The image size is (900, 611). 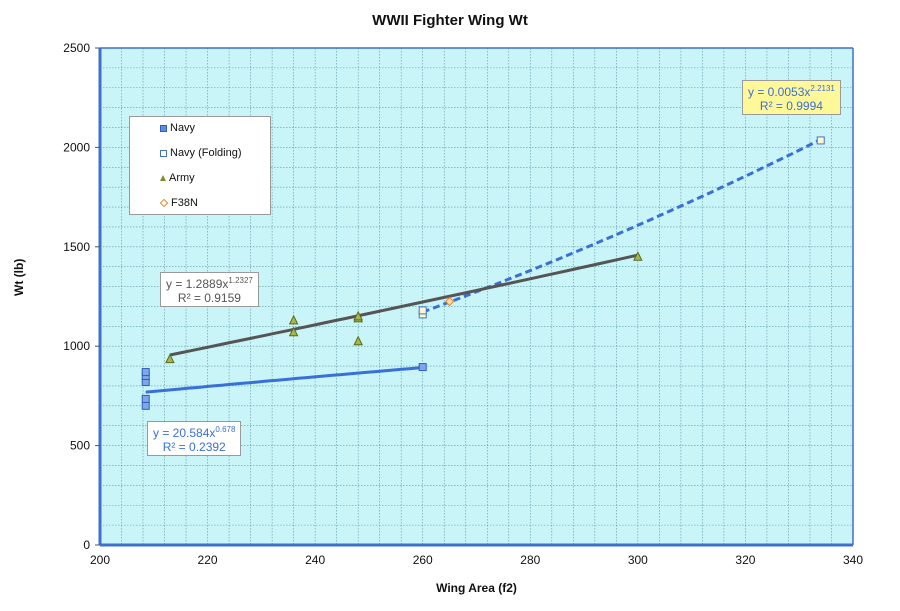 I want to click on x-tick-label: 320, so click(x=745, y=560).